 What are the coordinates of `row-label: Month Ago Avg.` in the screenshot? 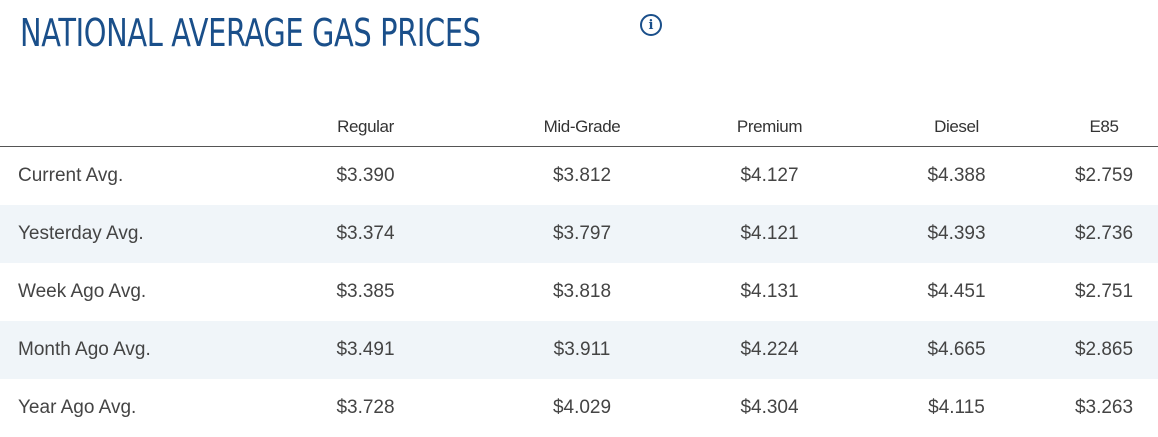 It's located at (121, 350).